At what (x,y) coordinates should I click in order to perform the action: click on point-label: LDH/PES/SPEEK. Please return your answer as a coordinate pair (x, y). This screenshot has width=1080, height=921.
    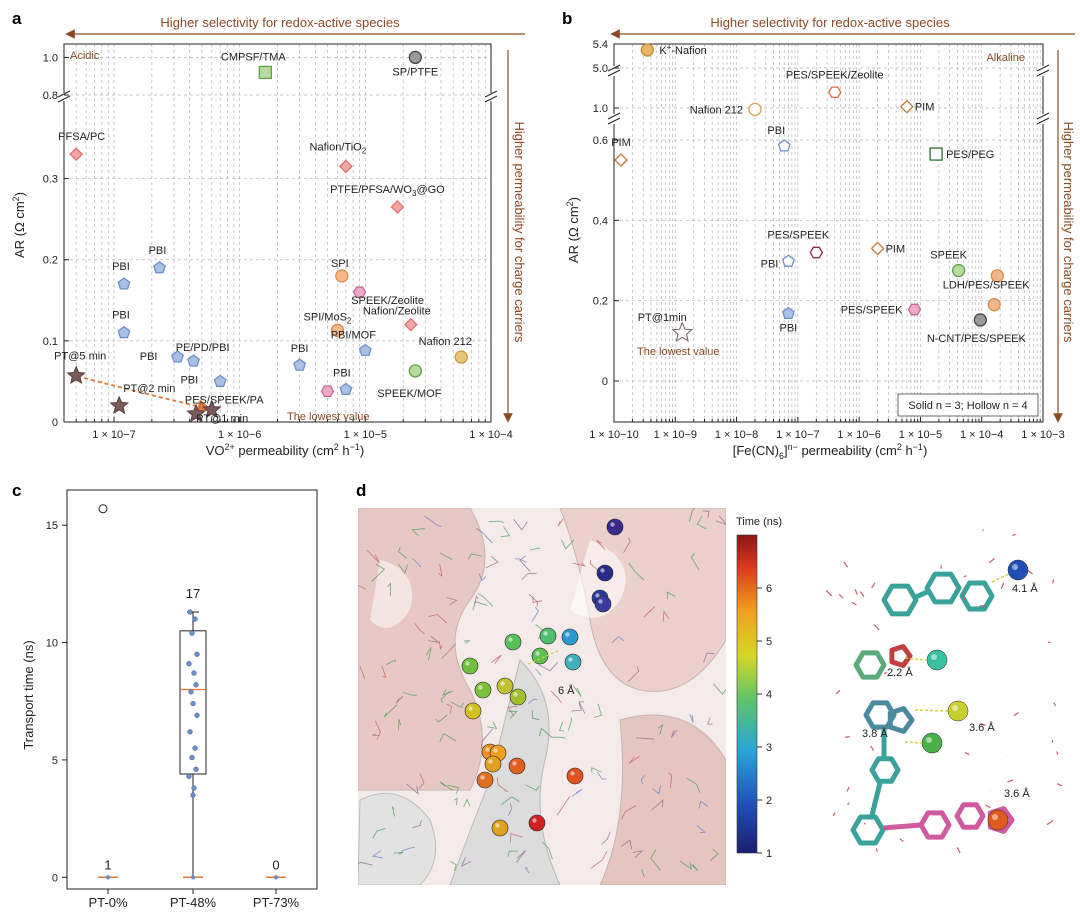
    Looking at the image, I should click on (986, 286).